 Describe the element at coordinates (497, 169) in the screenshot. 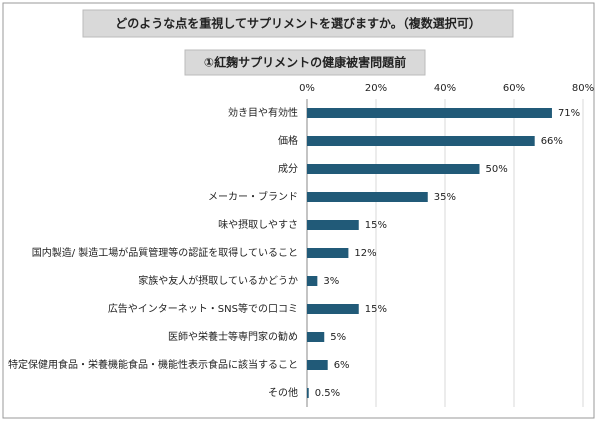

I see `value-label: 50%` at that location.